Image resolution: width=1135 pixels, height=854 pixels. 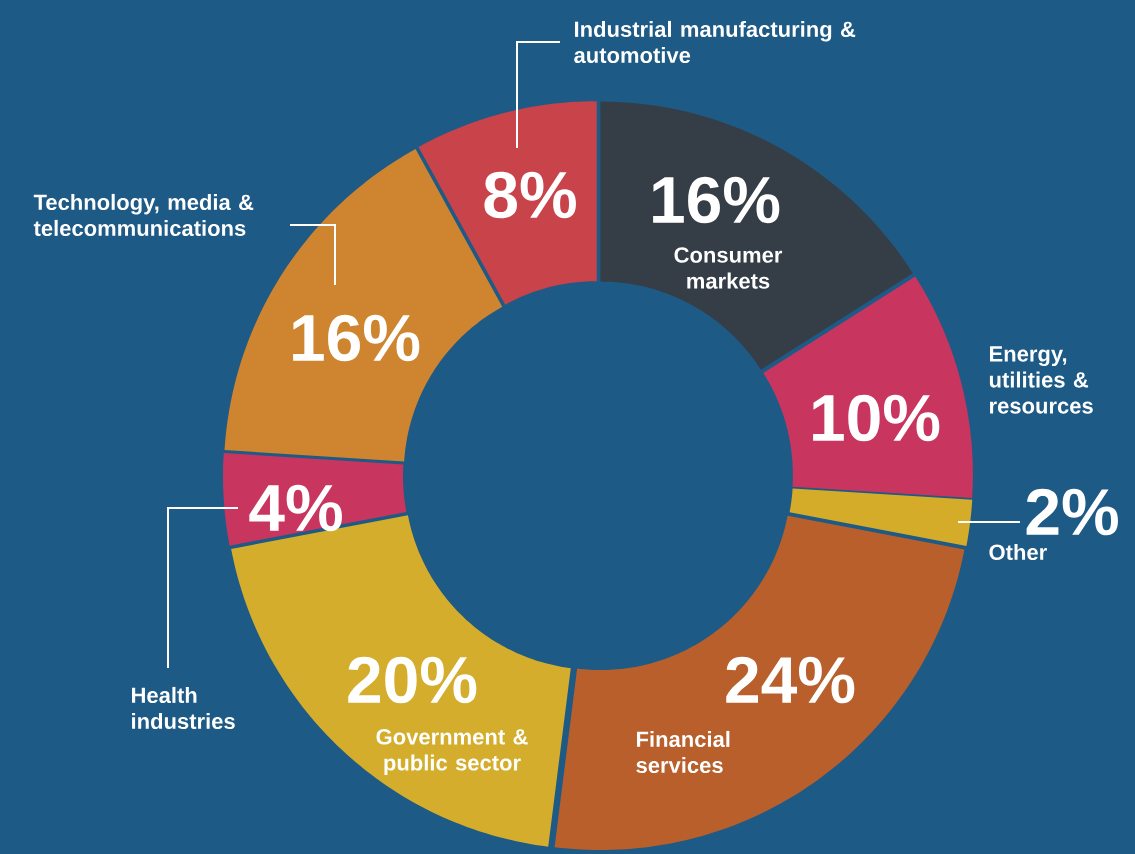 I want to click on data-label: 8%, so click(x=530, y=195).